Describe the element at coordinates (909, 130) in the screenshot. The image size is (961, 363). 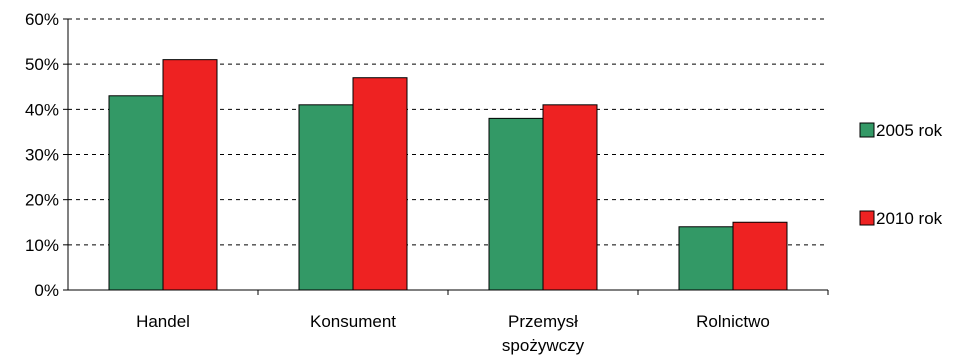
I see `legend-label: 2005 rok` at that location.